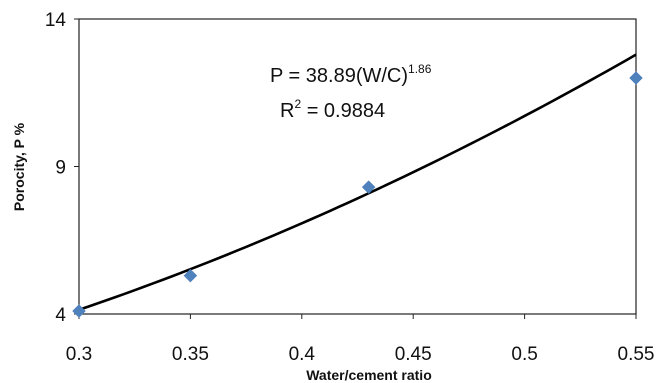 This screenshot has width=660, height=383. I want to click on y-tick-label: 4, so click(60, 315).